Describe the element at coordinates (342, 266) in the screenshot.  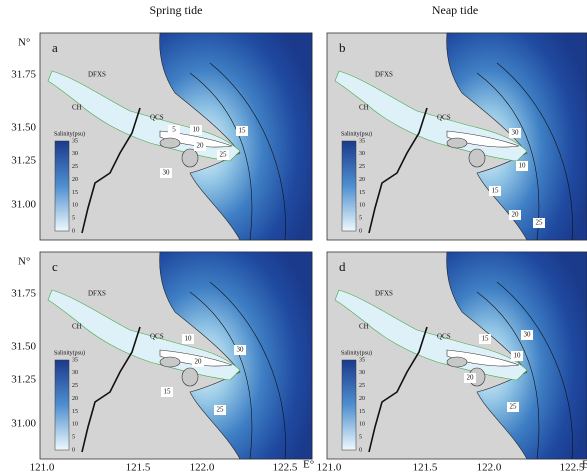
I see `panel-label: d` at that location.